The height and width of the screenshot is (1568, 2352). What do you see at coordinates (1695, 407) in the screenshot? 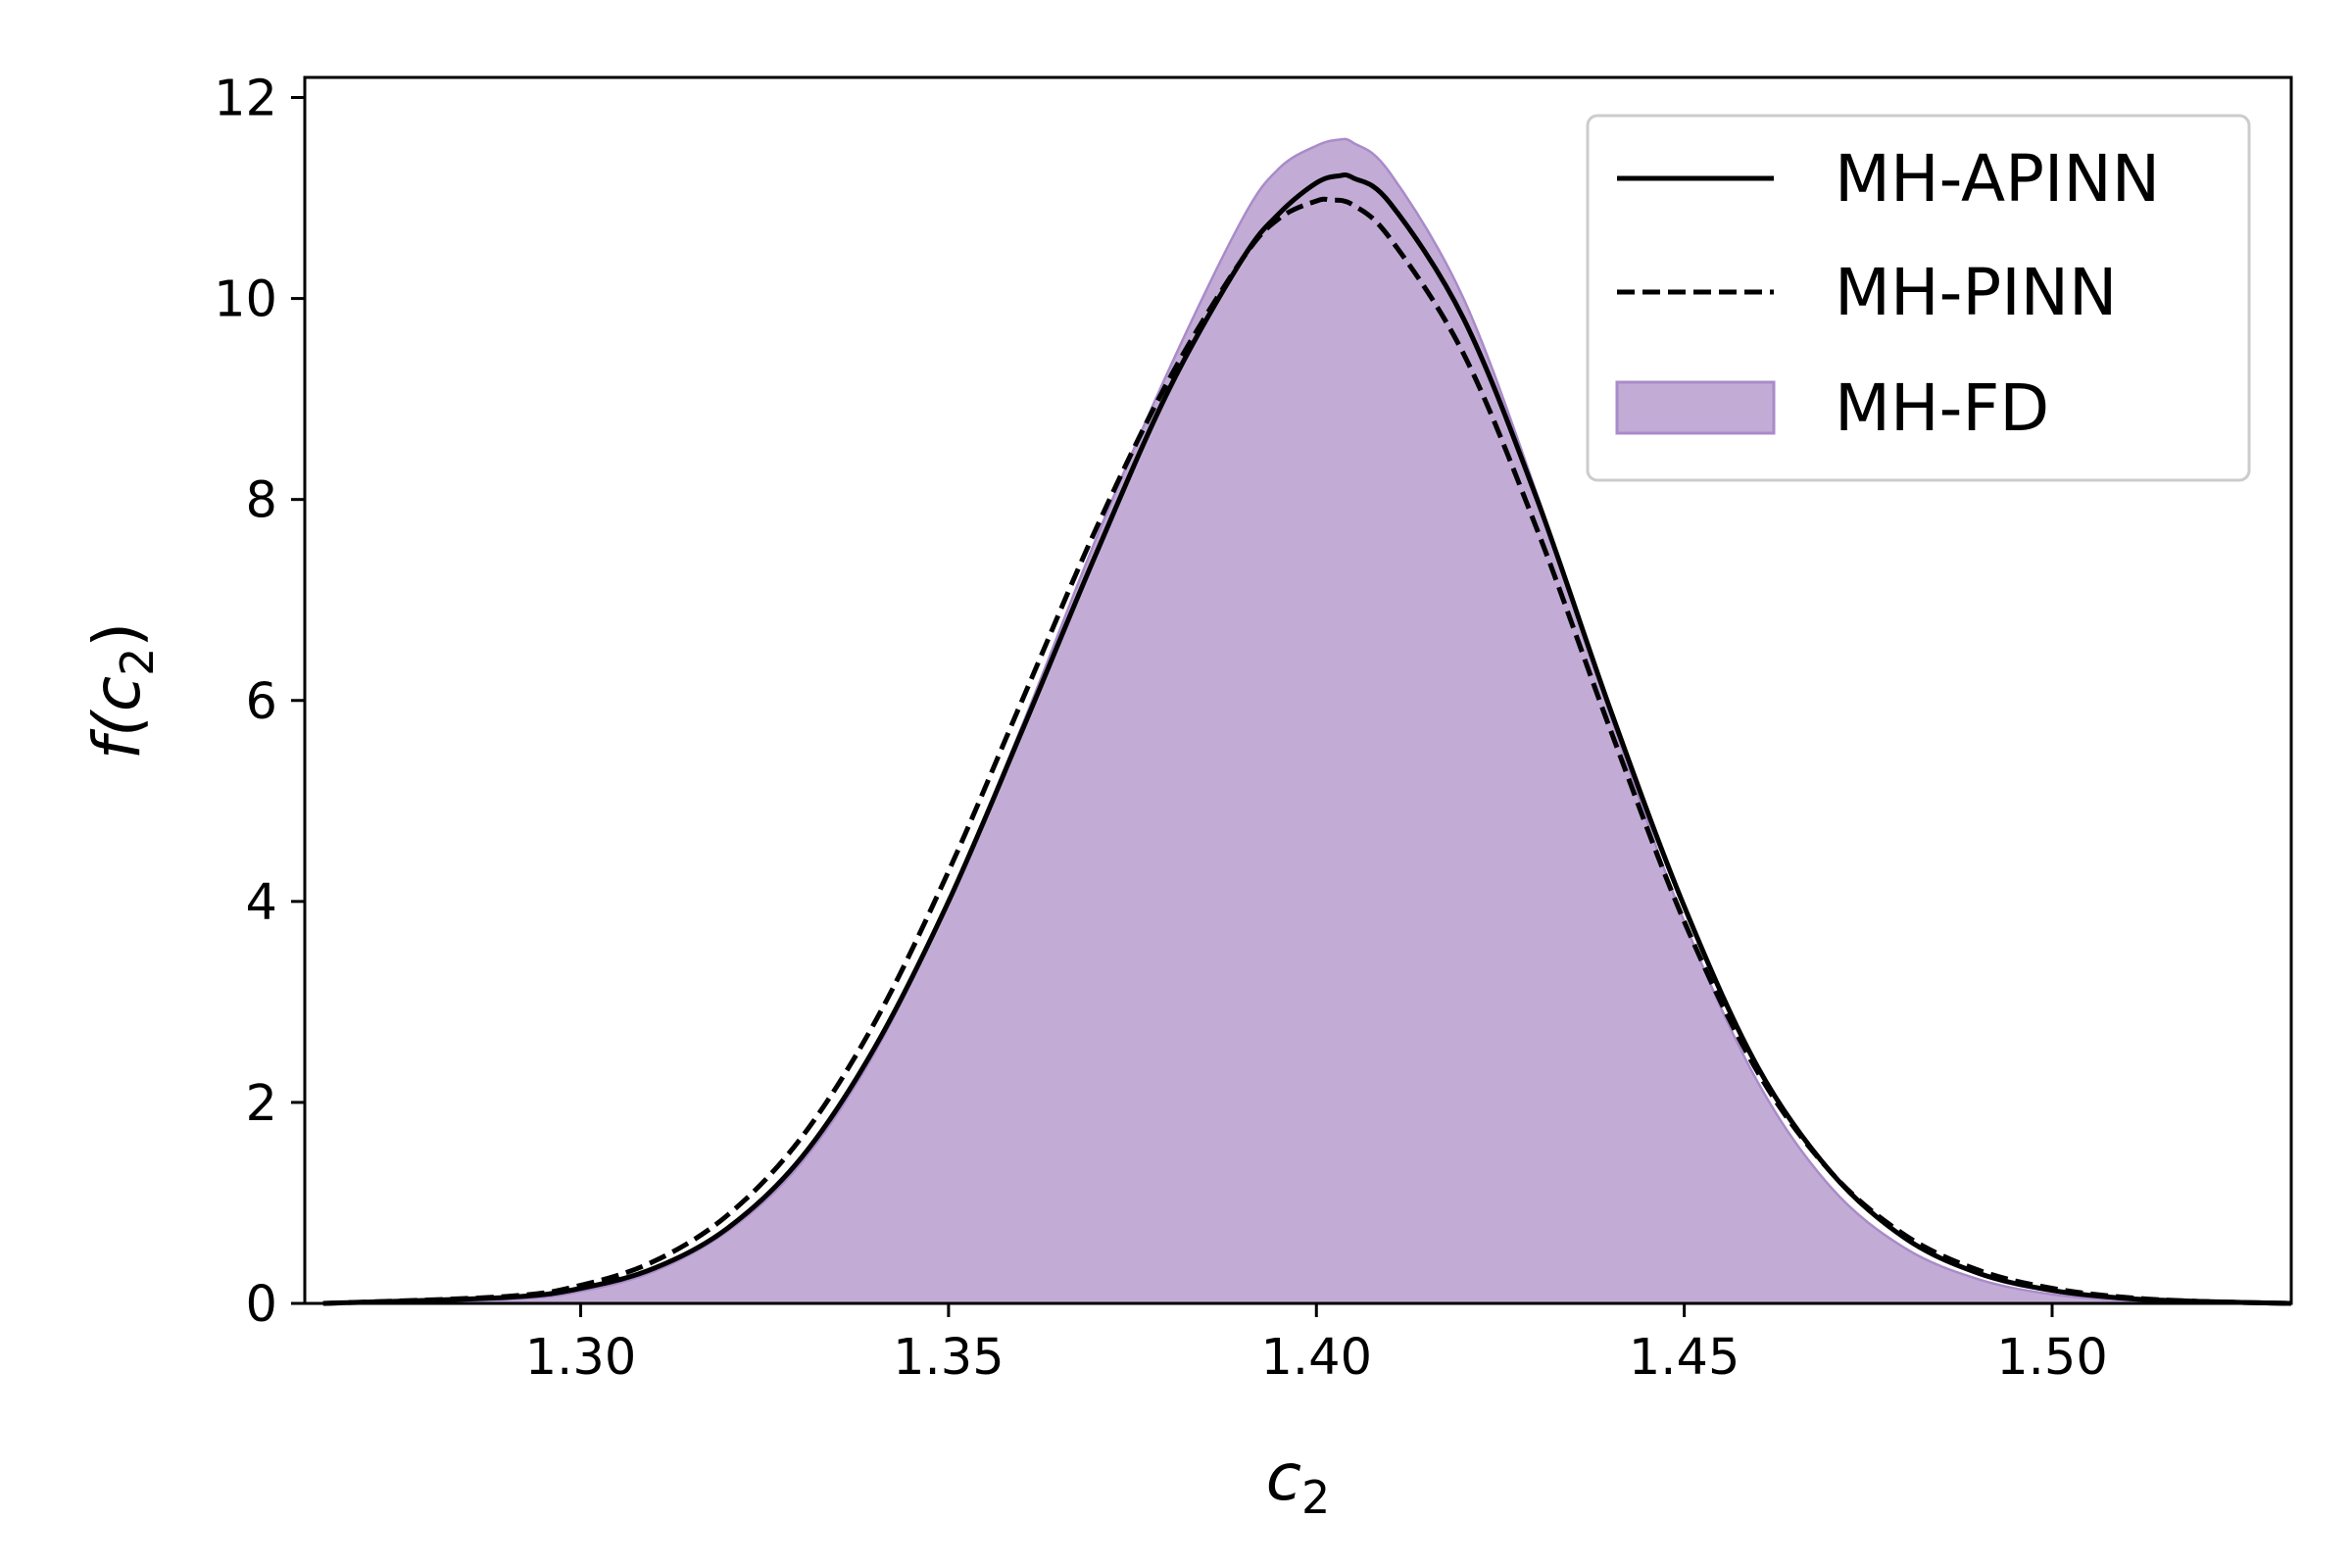
I see `legend-swatch-mh-fd` at bounding box center [1695, 407].